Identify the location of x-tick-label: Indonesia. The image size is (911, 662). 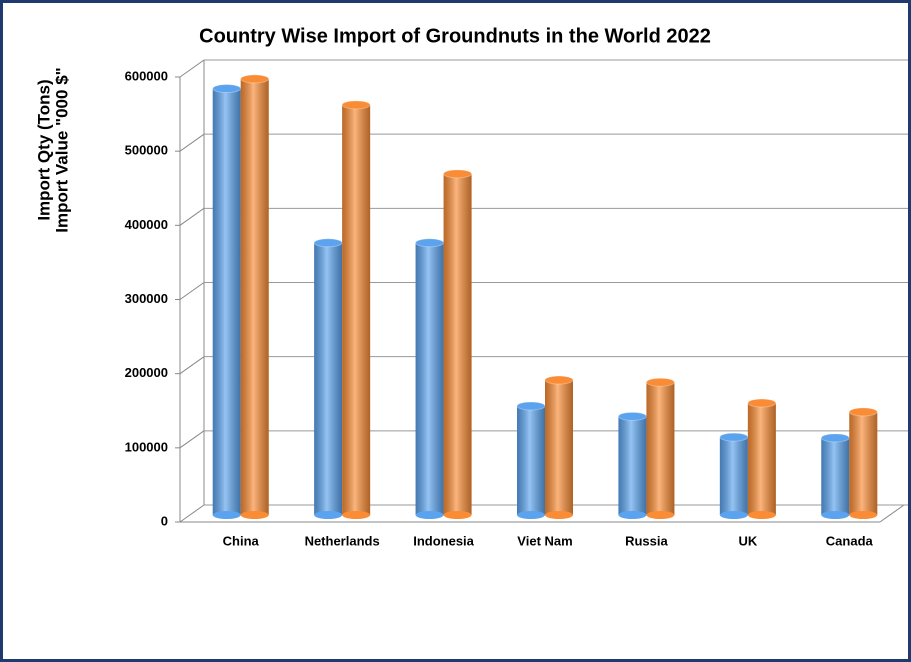
(443, 540).